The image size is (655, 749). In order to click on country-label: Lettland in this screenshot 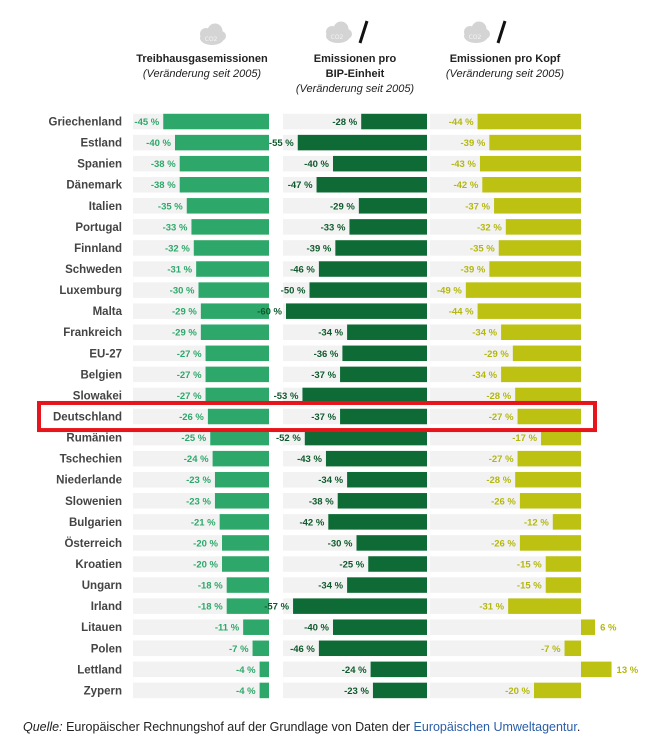, I will do `click(99, 670)`.